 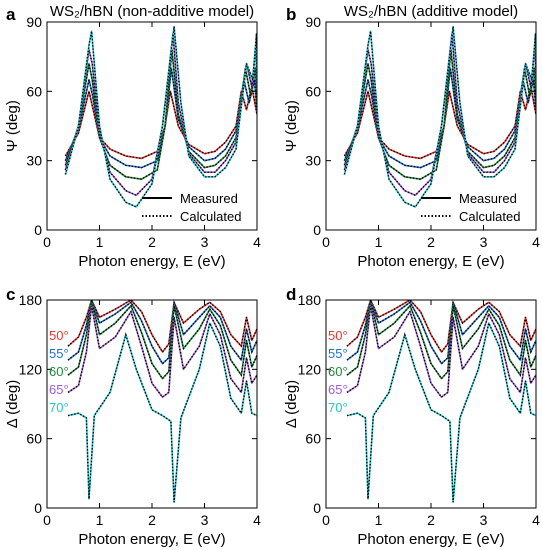 I want to click on panel-letter: c, so click(x=10, y=294).